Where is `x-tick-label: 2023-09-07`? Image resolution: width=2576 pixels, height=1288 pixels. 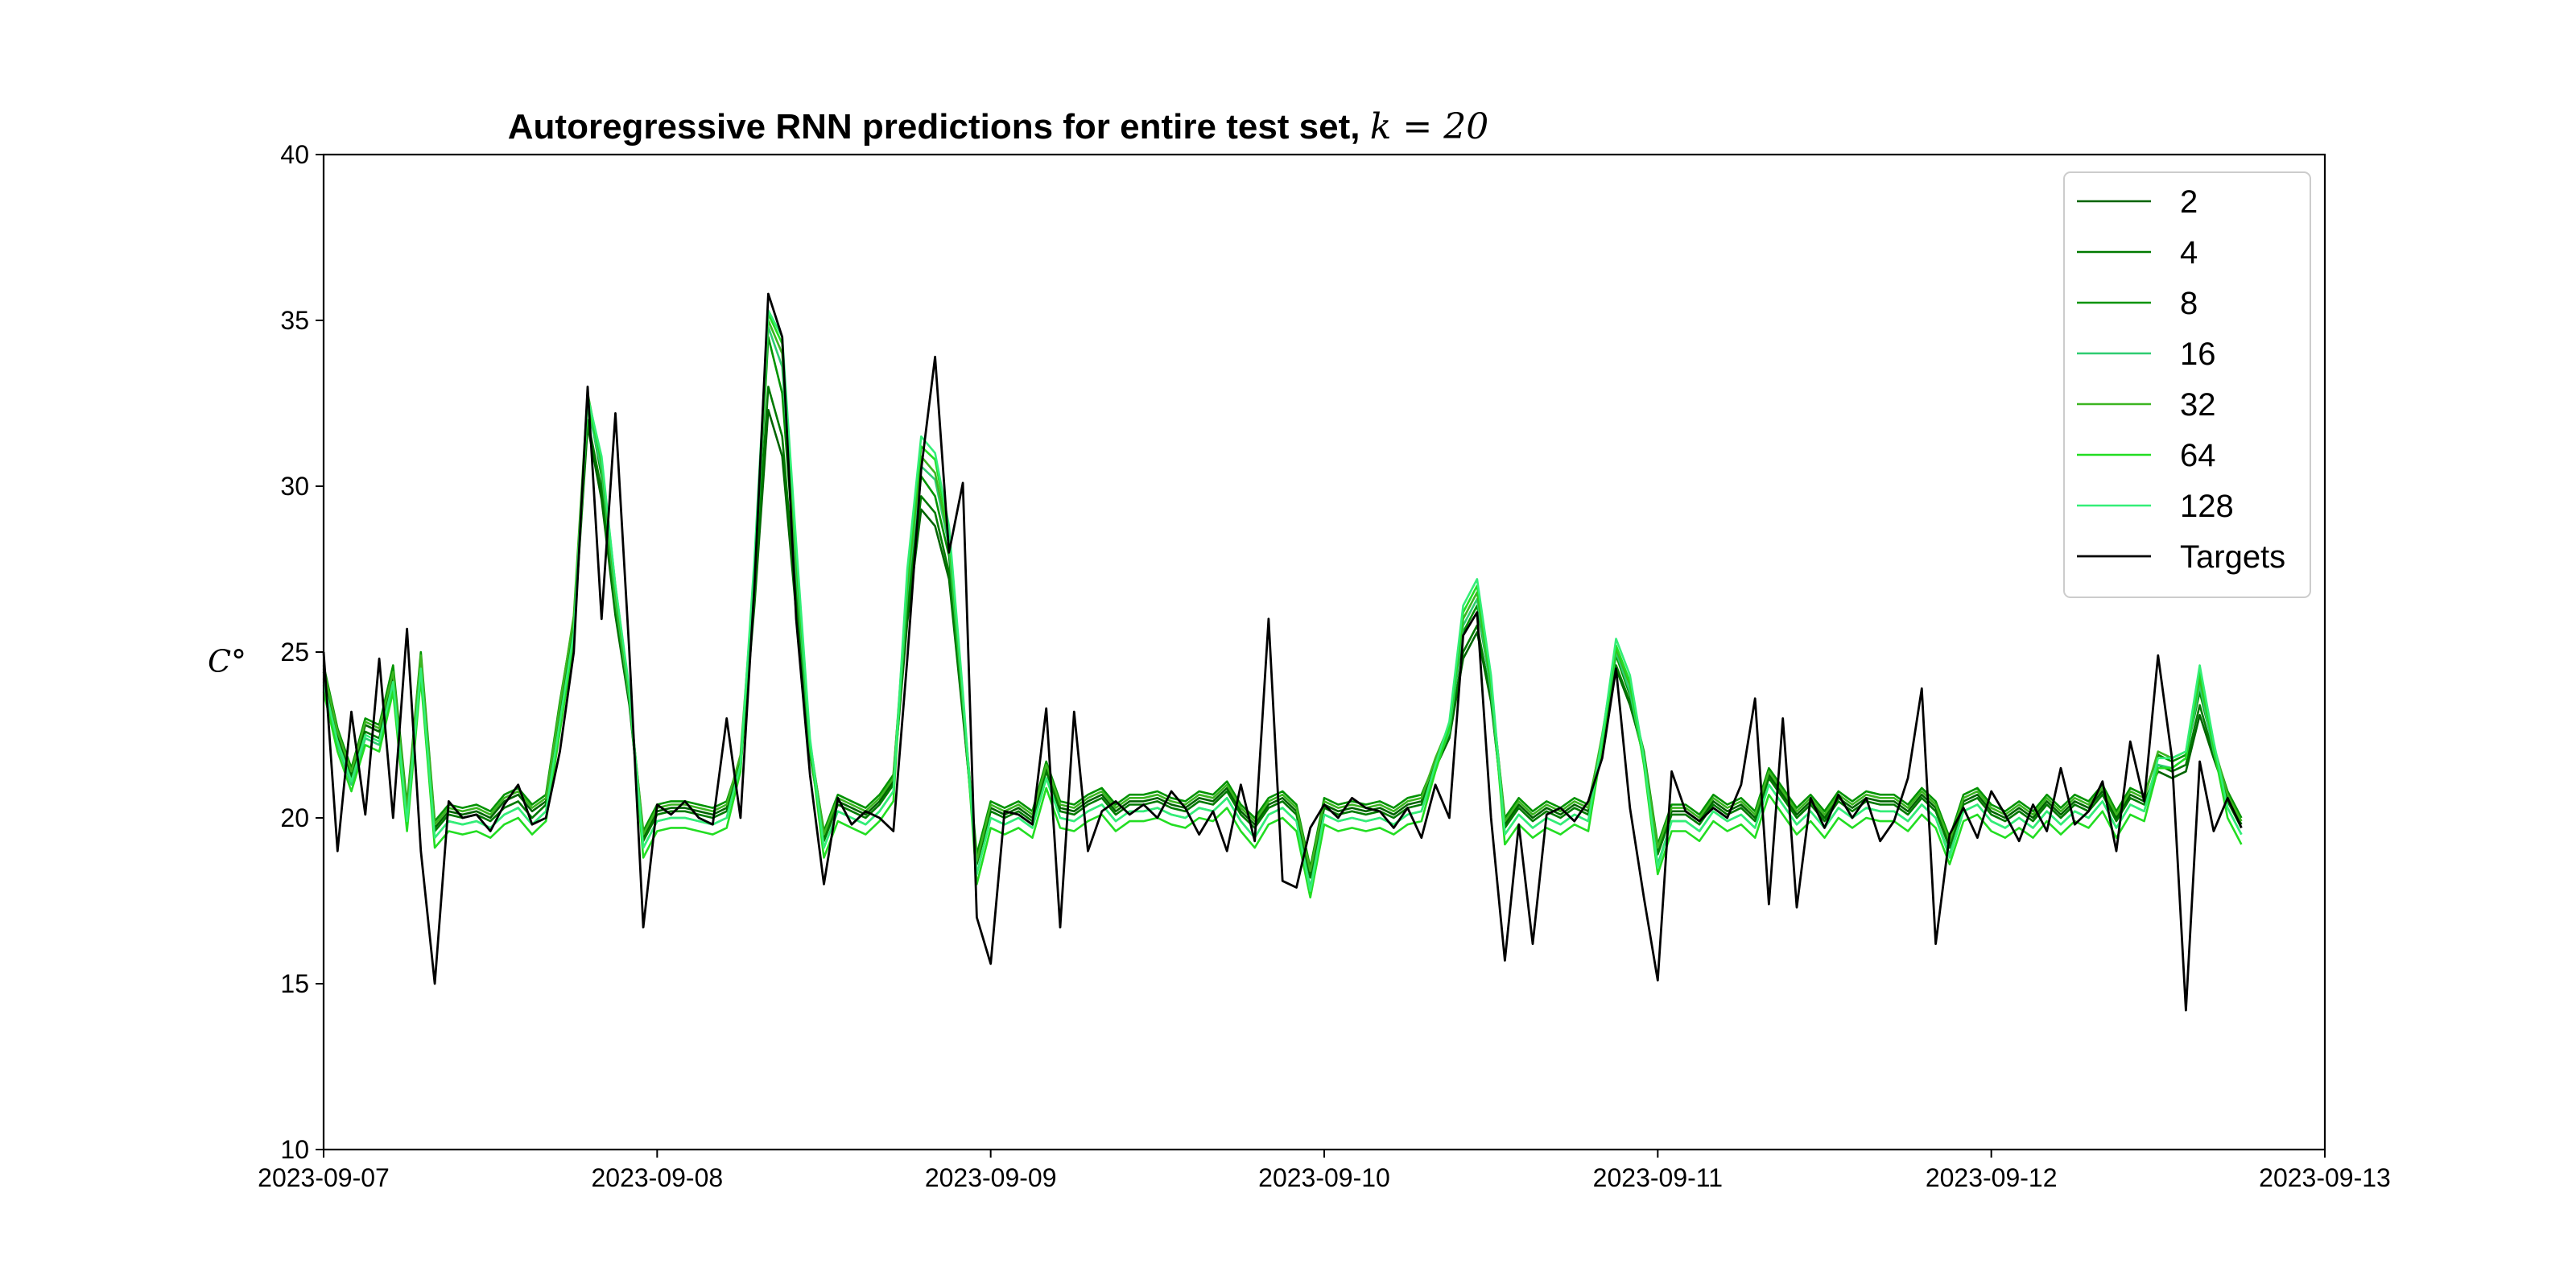 x-tick-label: 2023-09-07 is located at coordinates (324, 1177).